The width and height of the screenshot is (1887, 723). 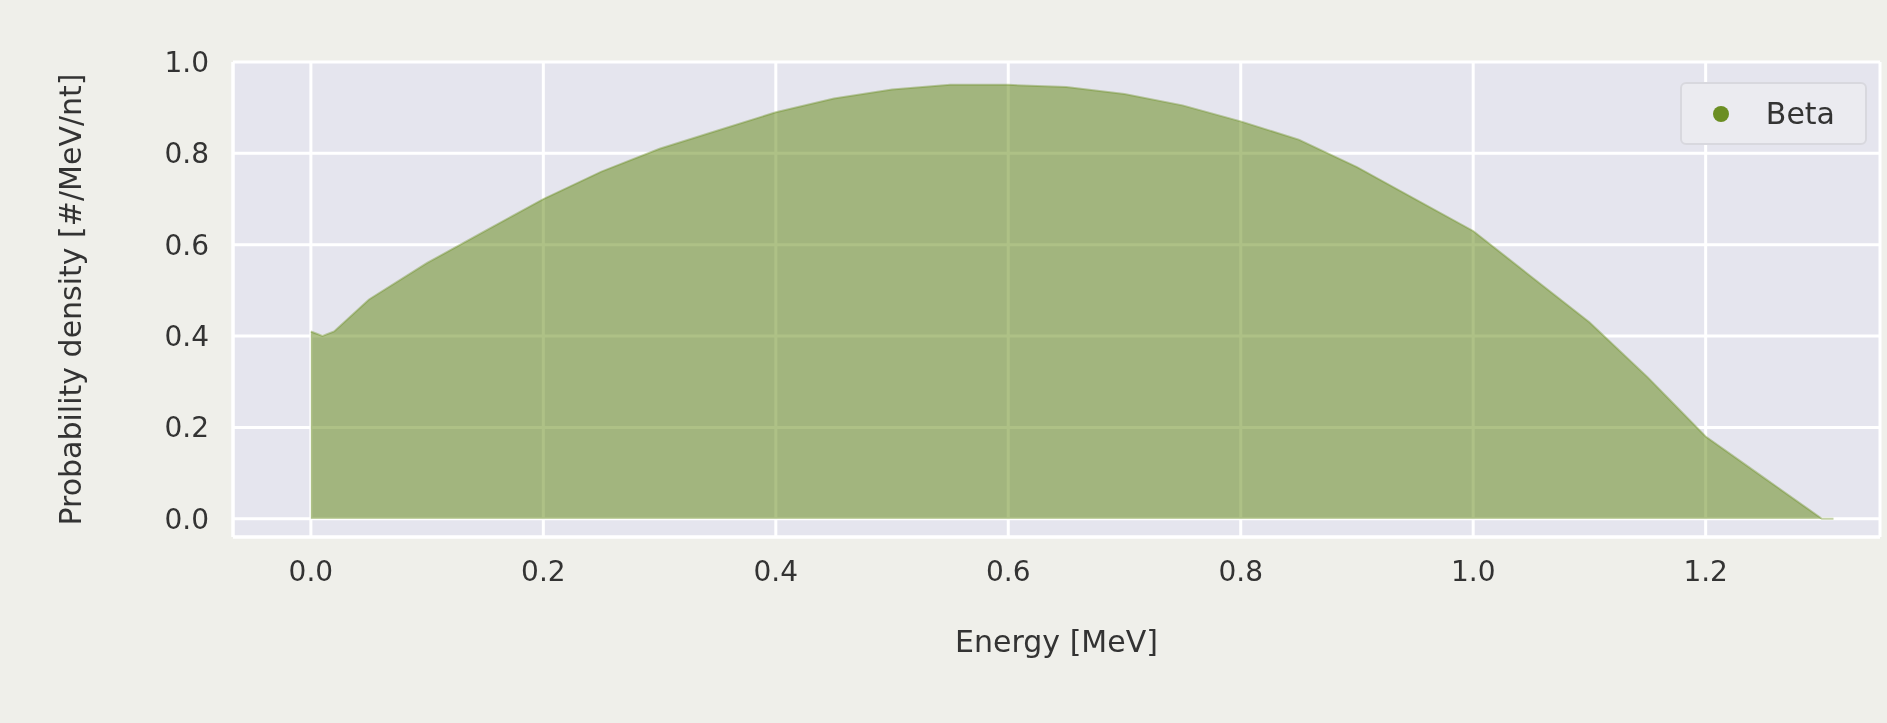 I want to click on y-tick-label: 0.2, so click(x=186, y=428).